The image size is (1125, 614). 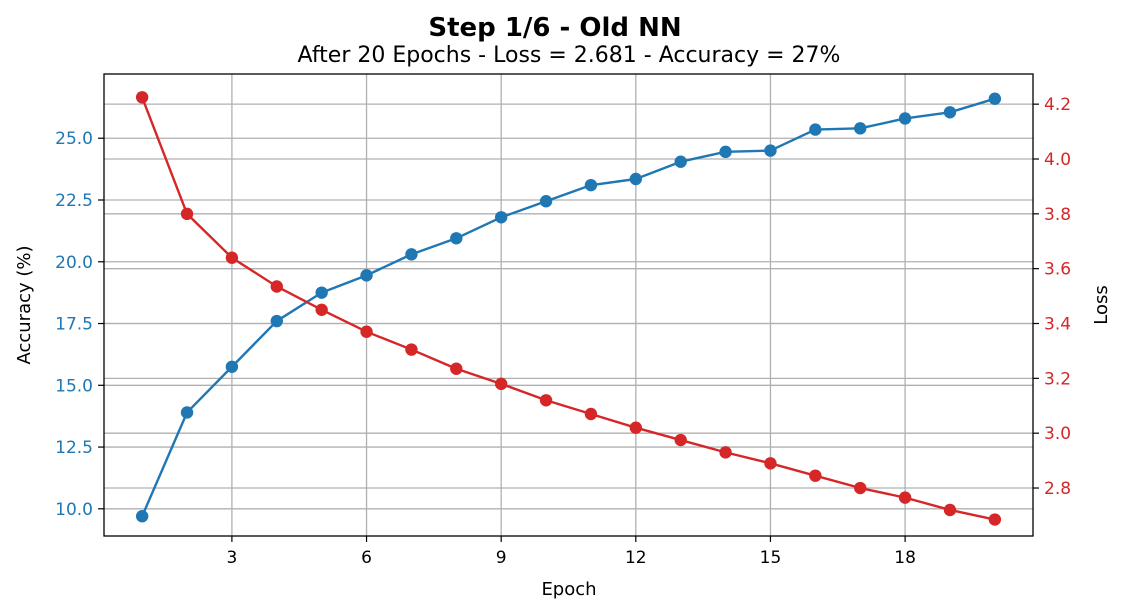 What do you see at coordinates (905, 558) in the screenshot?
I see `x-tick-label: 18` at bounding box center [905, 558].